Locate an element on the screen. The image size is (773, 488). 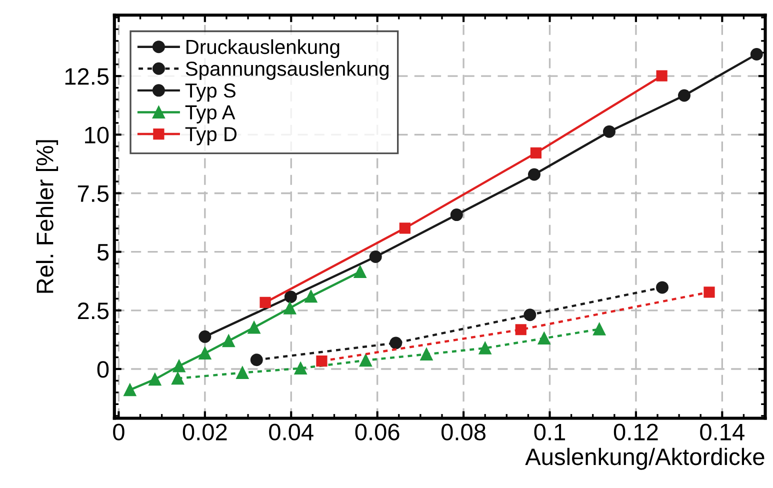
x-tick-label: 0 is located at coordinates (118, 432).